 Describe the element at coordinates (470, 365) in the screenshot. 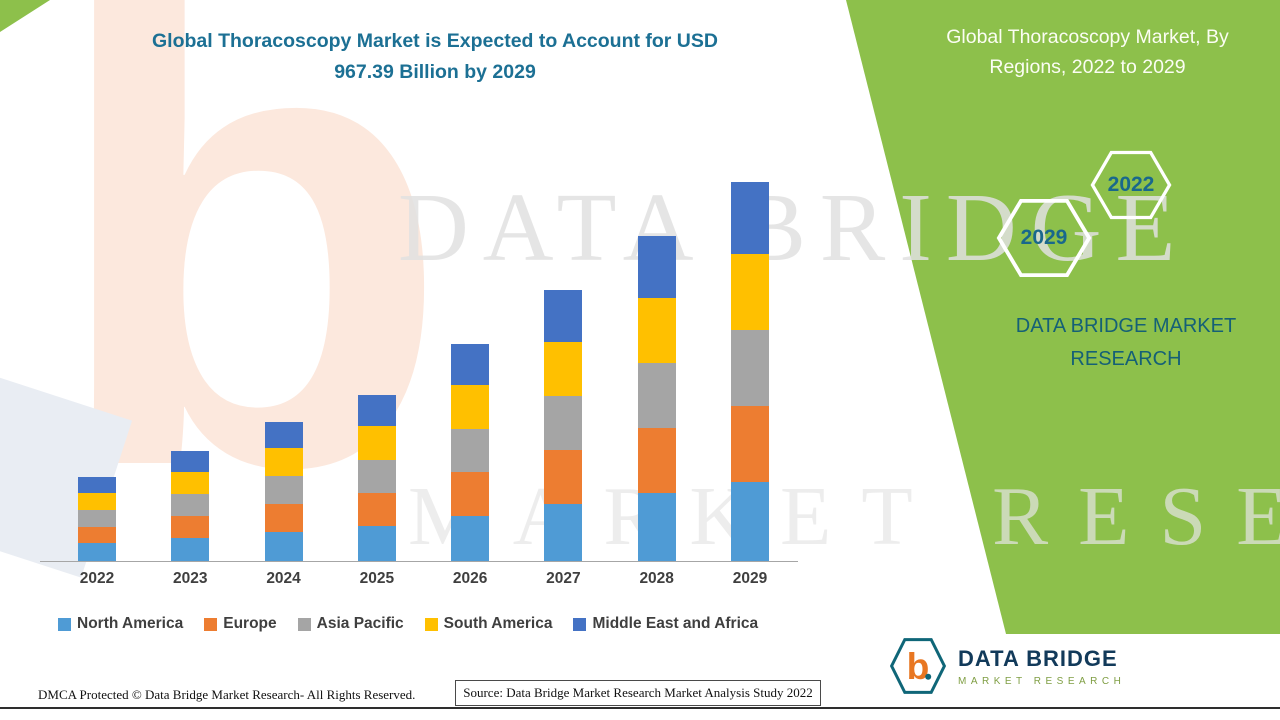

I see `bar-segment-2026-middle-east-and-africa` at that location.